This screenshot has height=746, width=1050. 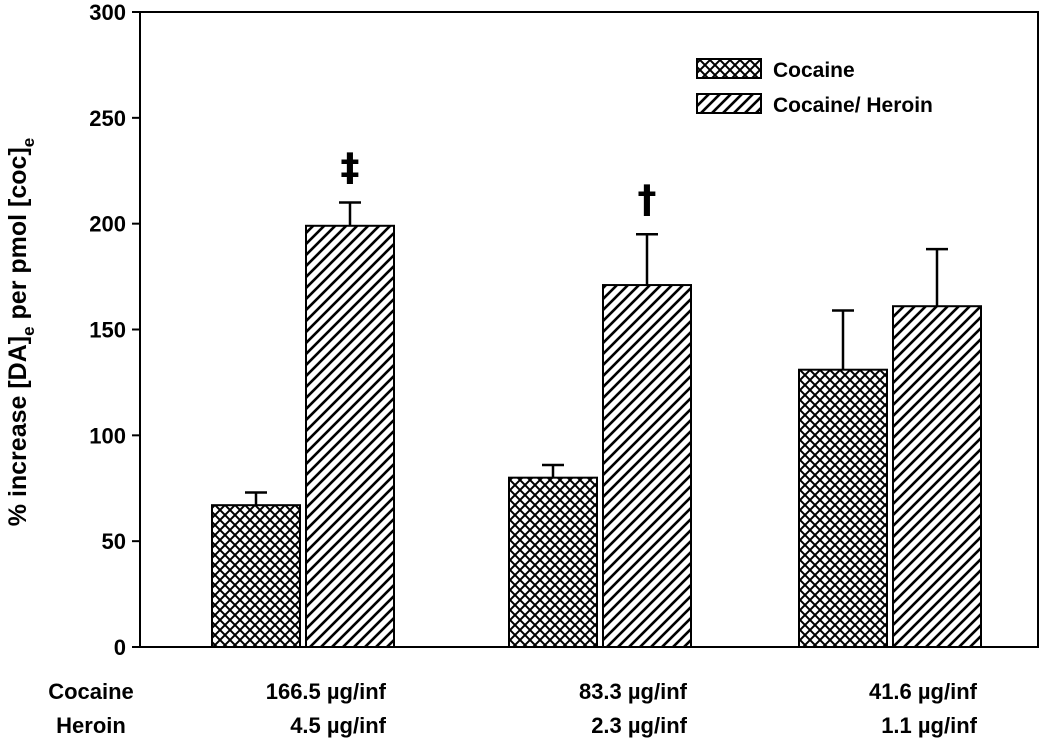 I want to click on y-tick-label: 0, so click(x=120, y=647).